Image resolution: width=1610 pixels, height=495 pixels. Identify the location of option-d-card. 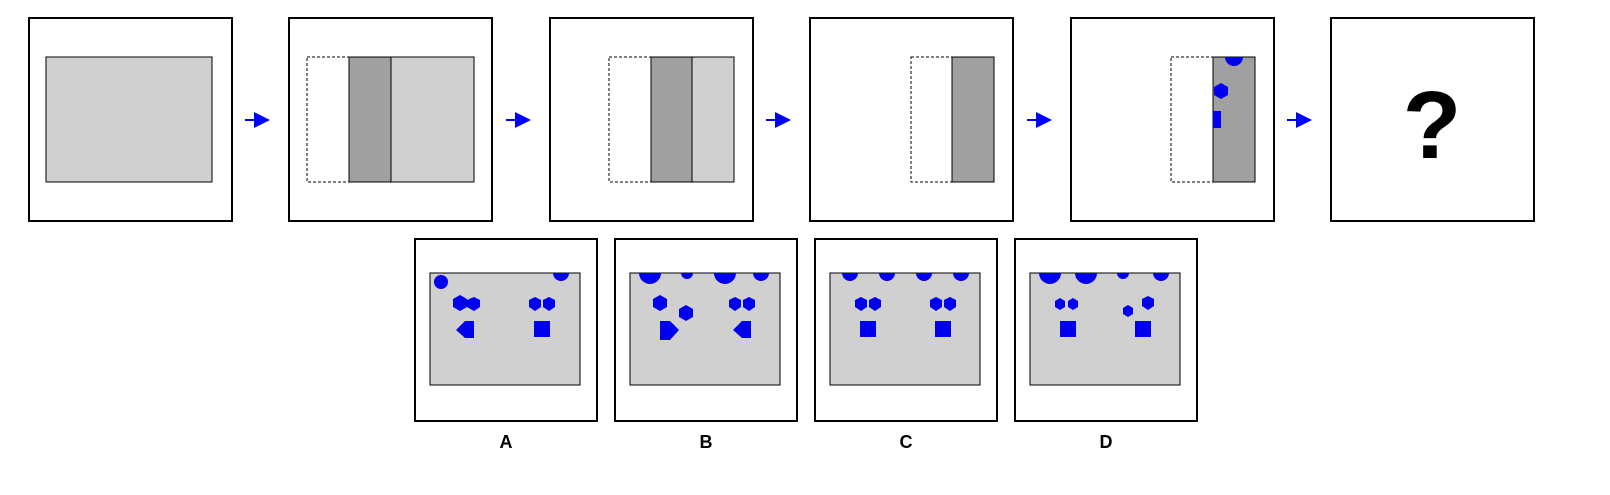
(1106, 330).